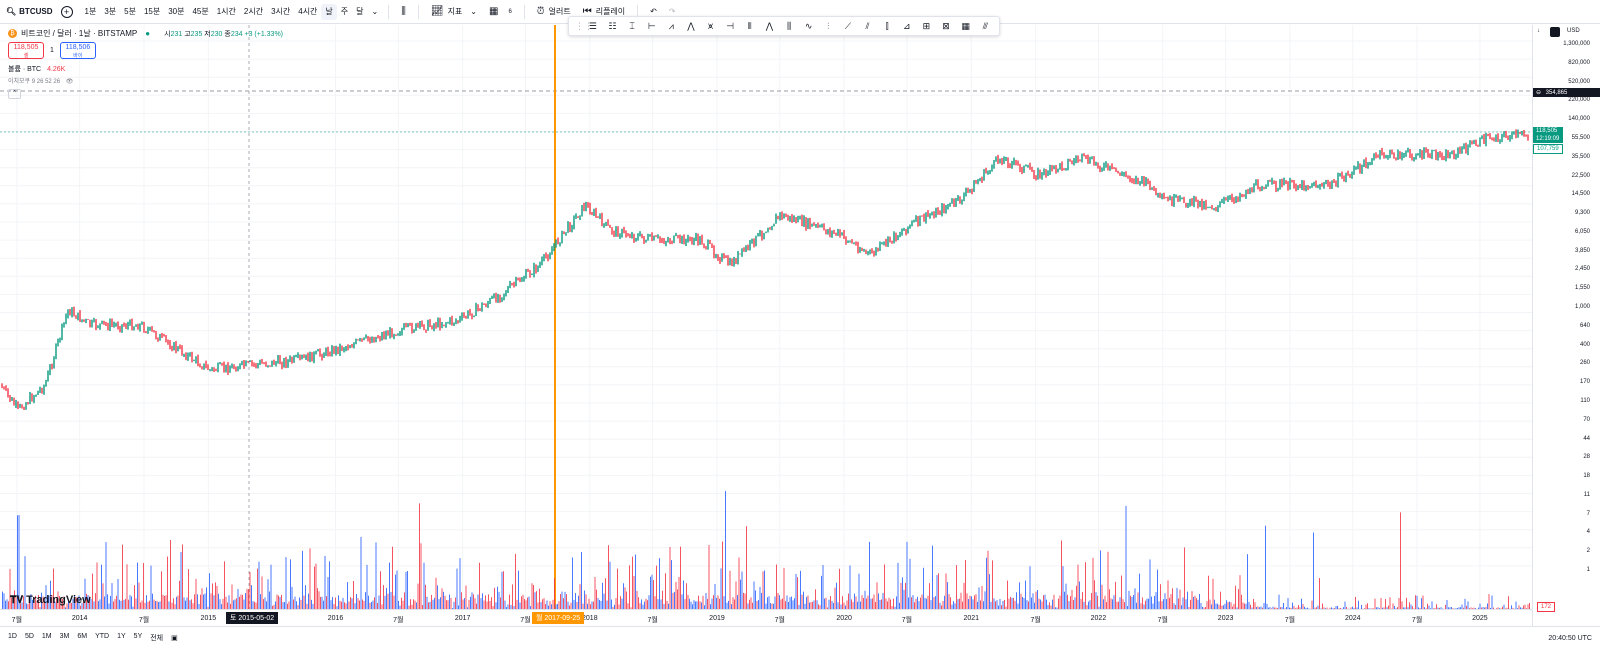 The image size is (1600, 649). What do you see at coordinates (651, 25) in the screenshot?
I see `gann-icon: ⊢` at bounding box center [651, 25].